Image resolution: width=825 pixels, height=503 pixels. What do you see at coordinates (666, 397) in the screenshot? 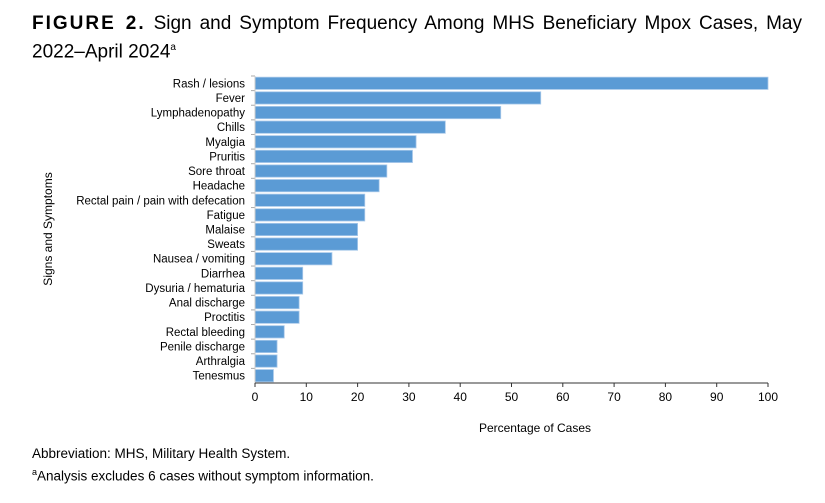
I see `x-tick-label: 80` at bounding box center [666, 397].